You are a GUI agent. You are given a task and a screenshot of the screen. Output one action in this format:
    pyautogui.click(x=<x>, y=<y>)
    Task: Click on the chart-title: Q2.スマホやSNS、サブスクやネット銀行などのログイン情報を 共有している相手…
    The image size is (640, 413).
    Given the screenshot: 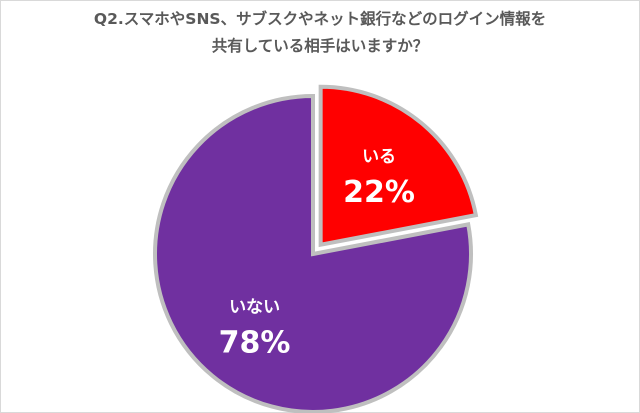 What is the action you would take?
    pyautogui.click(x=320, y=33)
    